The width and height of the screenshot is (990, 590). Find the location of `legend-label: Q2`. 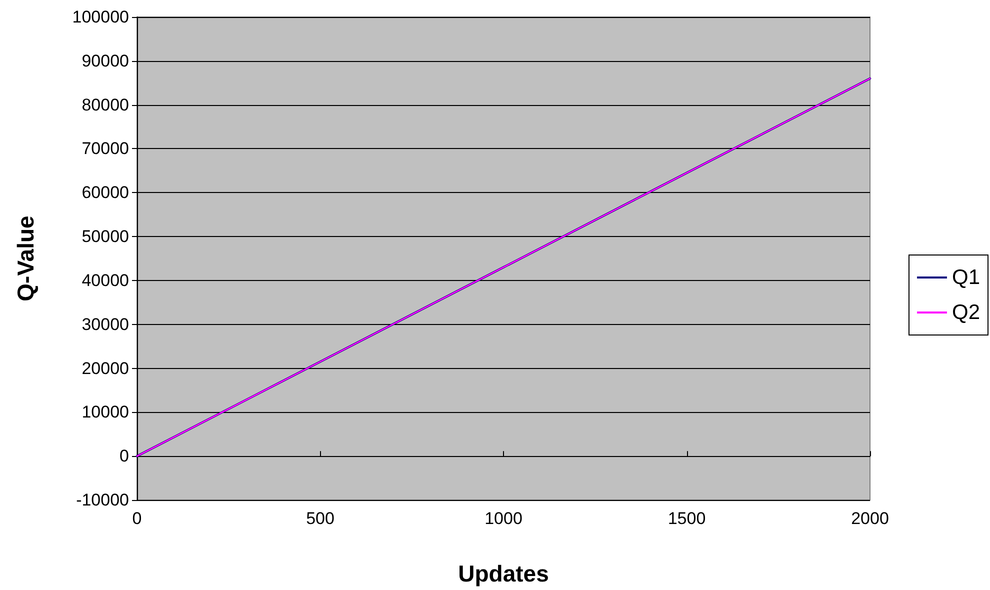

legend-label: Q2 is located at coordinates (966, 312).